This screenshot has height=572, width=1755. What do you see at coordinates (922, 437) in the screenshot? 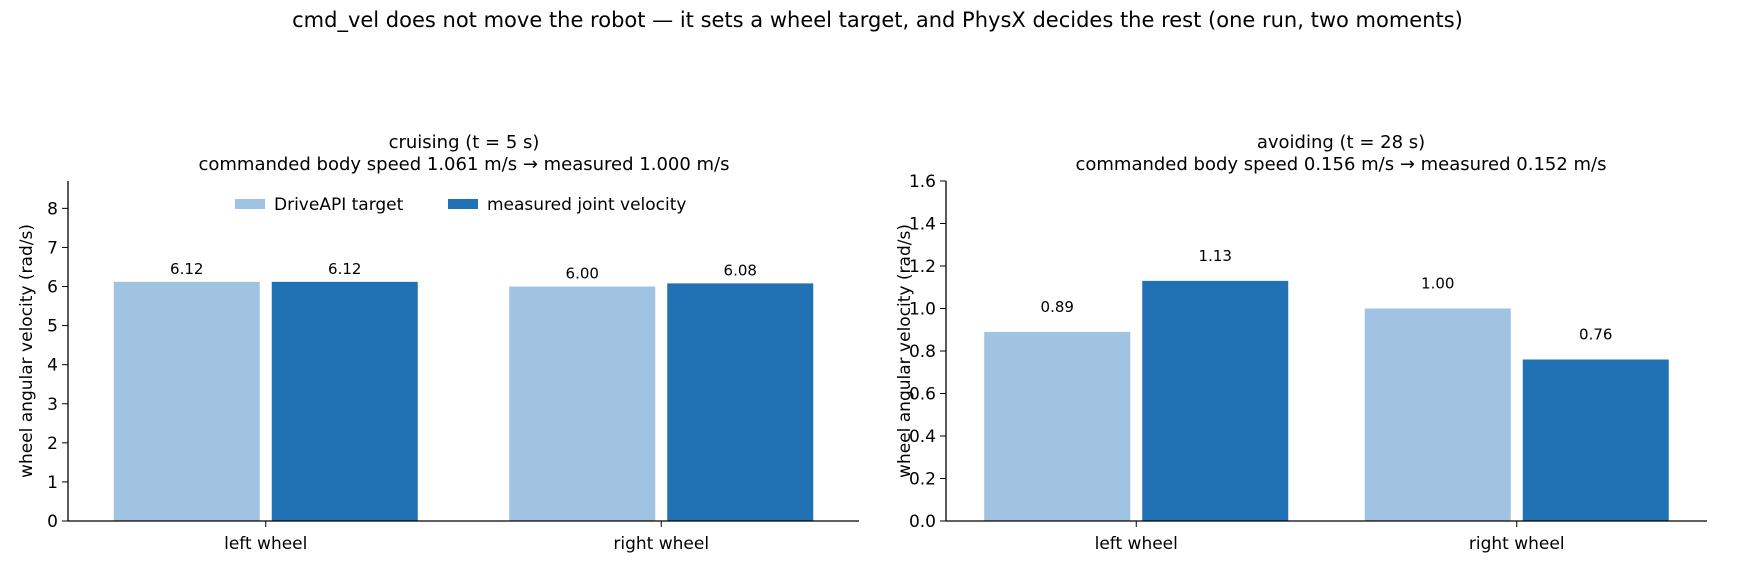
I see `y-tick-label: 0.4` at bounding box center [922, 437].